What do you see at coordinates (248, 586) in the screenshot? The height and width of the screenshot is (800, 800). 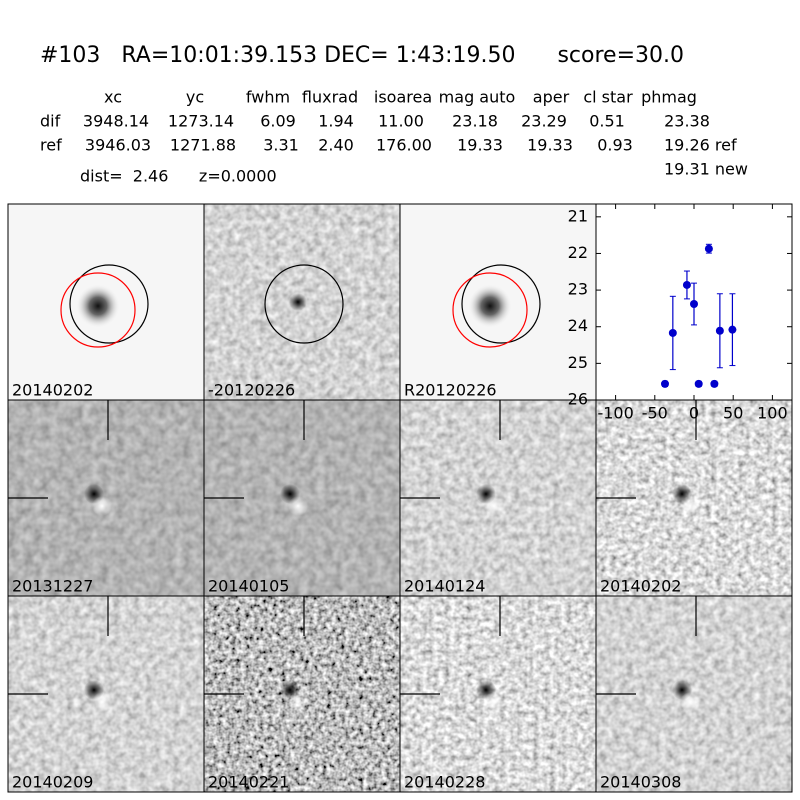 I see `stamp-label: 20140105` at bounding box center [248, 586].